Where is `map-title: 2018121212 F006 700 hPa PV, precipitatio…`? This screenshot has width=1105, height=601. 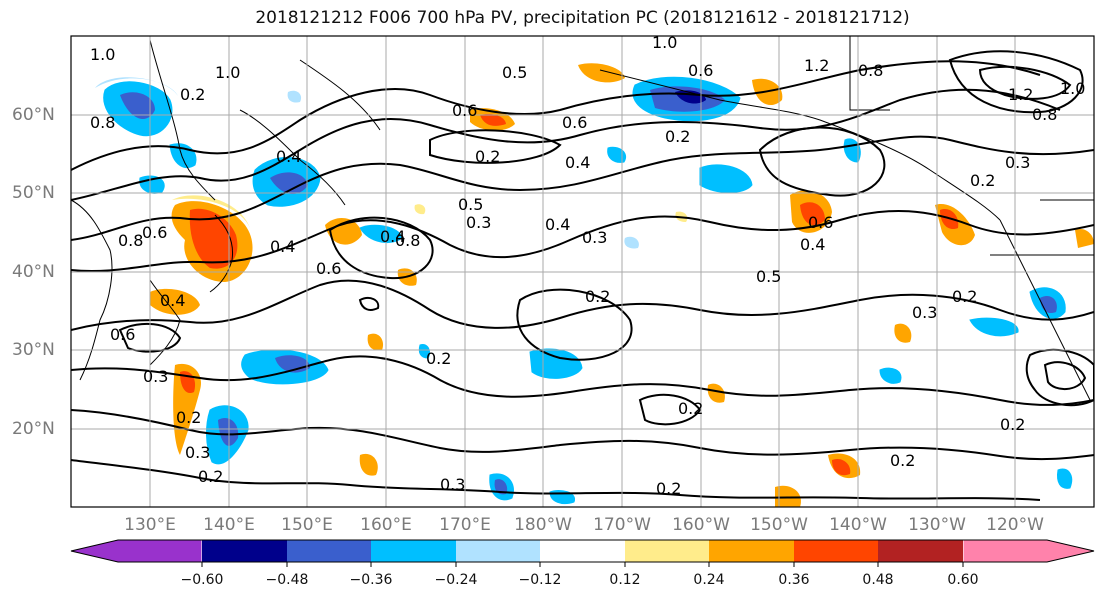
map-title: 2018121212 F006 700 hPa PV, precipitatio… is located at coordinates (582, 18).